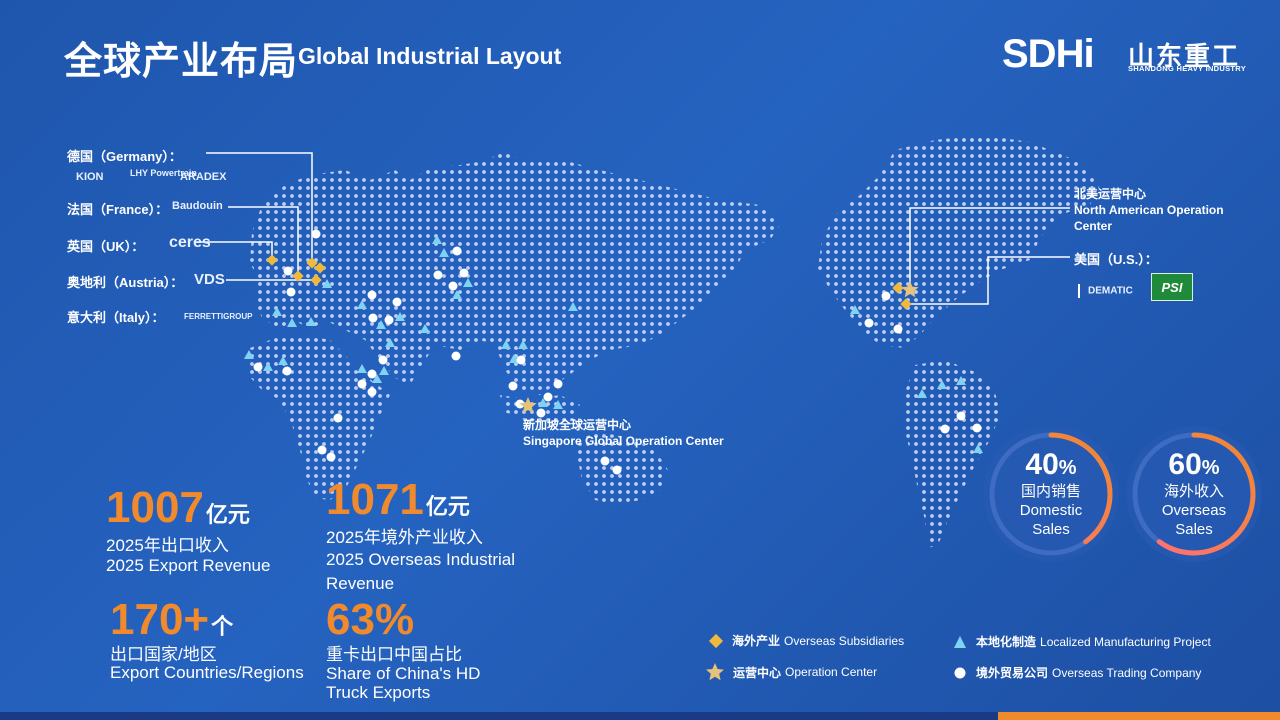 The image size is (1280, 720). Describe the element at coordinates (317, 417) in the screenshot. I see `africa-shape` at that location.